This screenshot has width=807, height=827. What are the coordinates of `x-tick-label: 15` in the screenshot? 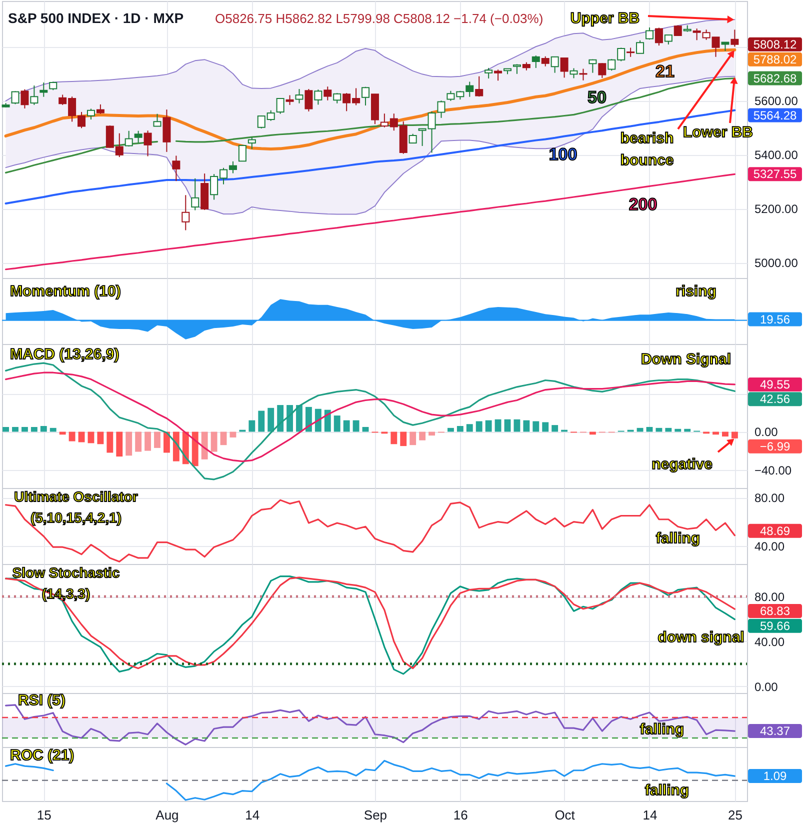 It's located at (44, 815).